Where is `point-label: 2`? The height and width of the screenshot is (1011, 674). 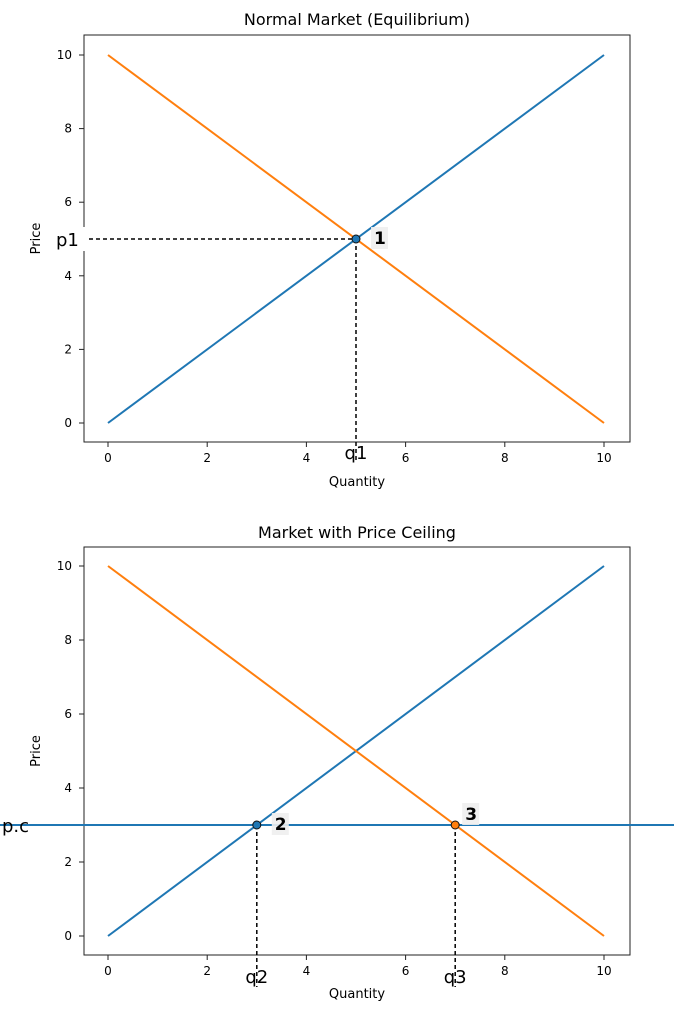
point-label: 2 is located at coordinates (281, 825).